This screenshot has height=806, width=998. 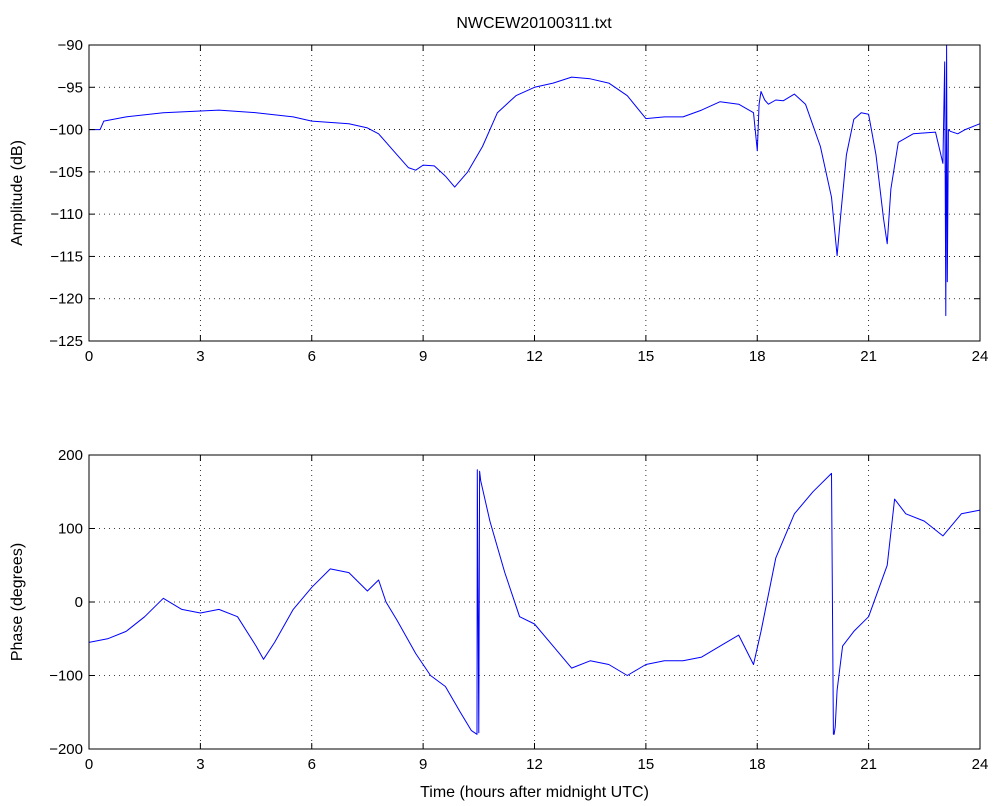 I want to click on y-tick-label: −200, so click(x=66, y=749).